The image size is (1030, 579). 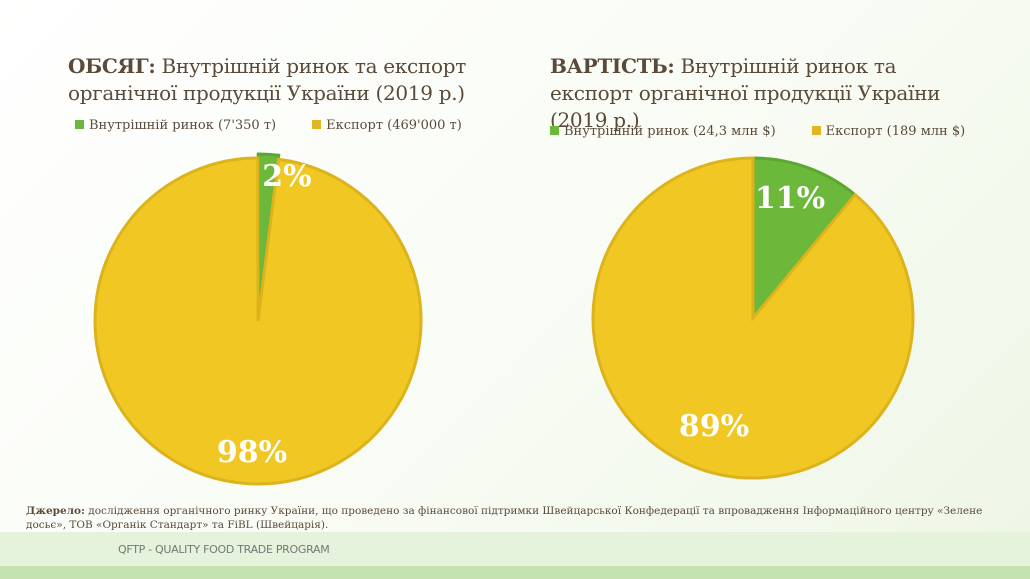 I want to click on legend-item: Внутрішній ринок (24,3 млн $), so click(x=663, y=131).